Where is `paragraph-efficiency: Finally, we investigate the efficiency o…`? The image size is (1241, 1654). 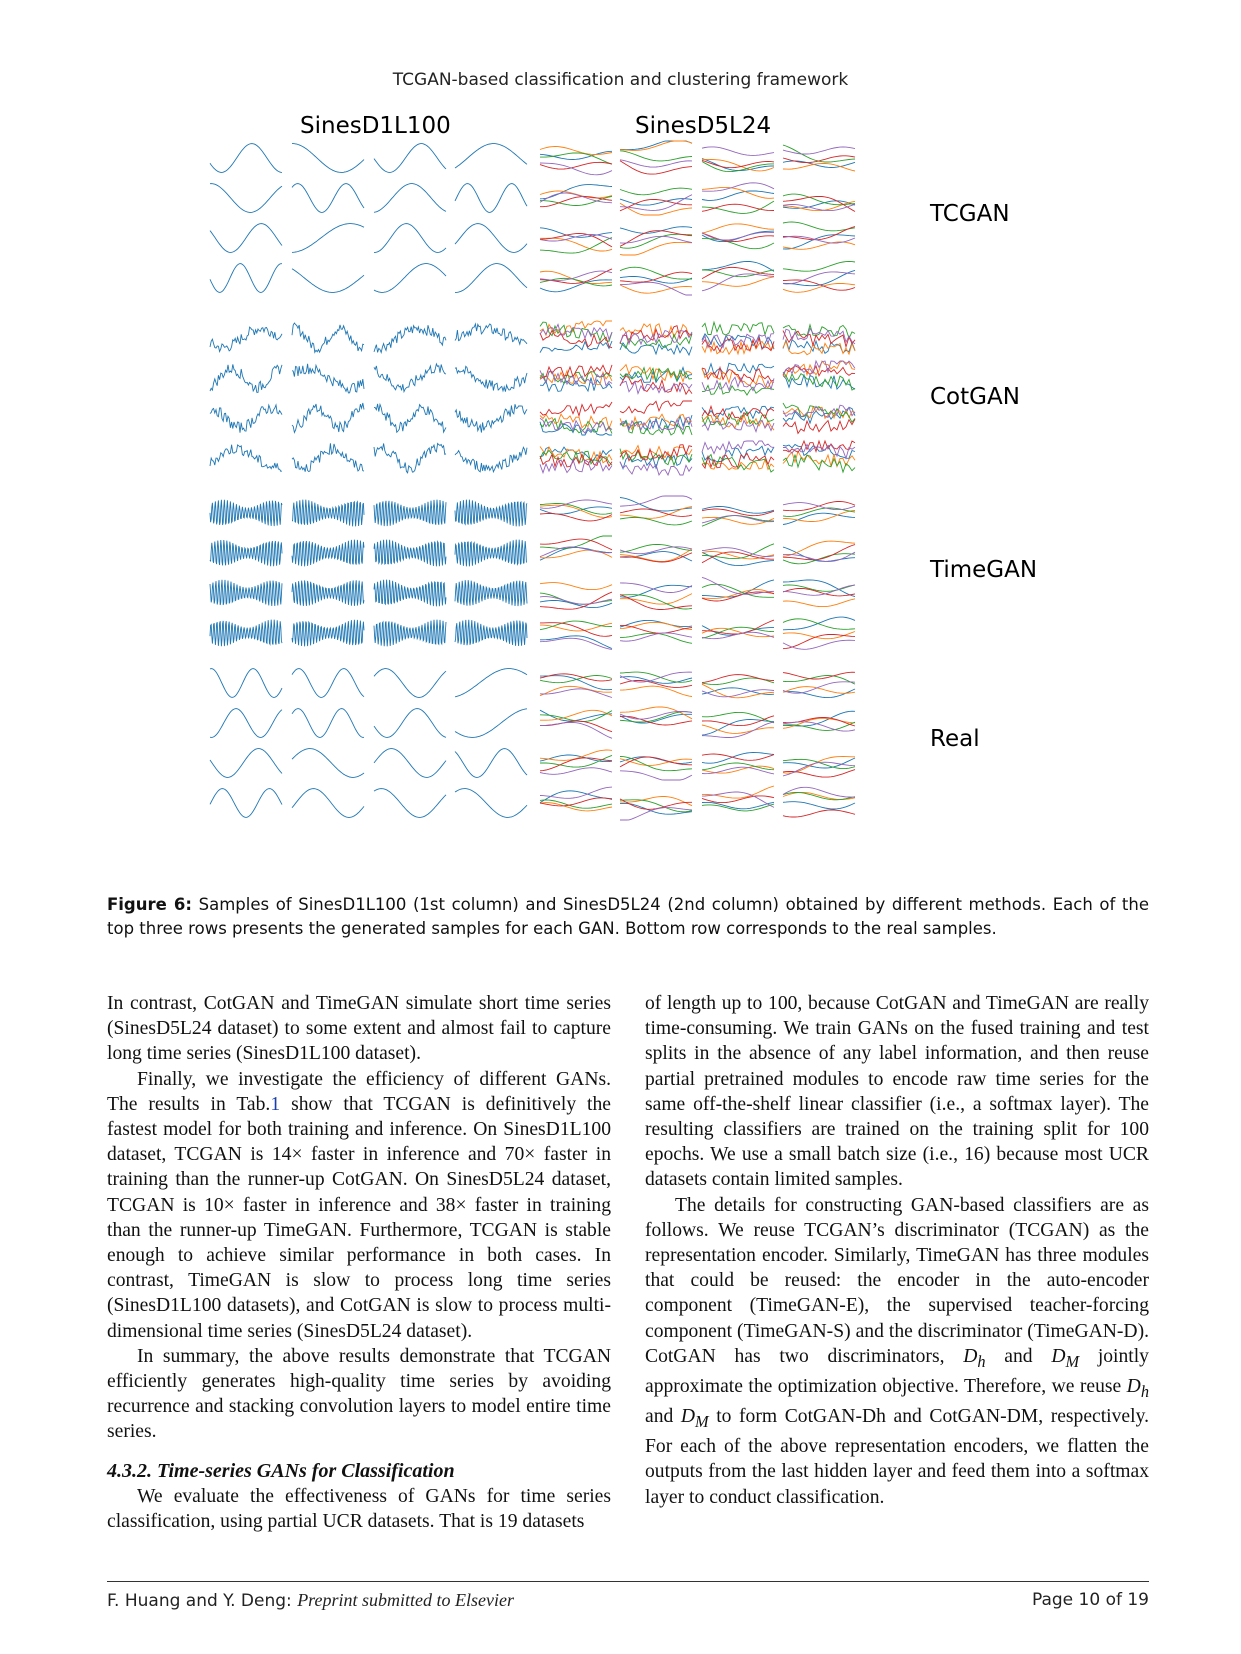 paragraph-efficiency: Finally, we investigate the efficiency o… is located at coordinates (359, 1205).